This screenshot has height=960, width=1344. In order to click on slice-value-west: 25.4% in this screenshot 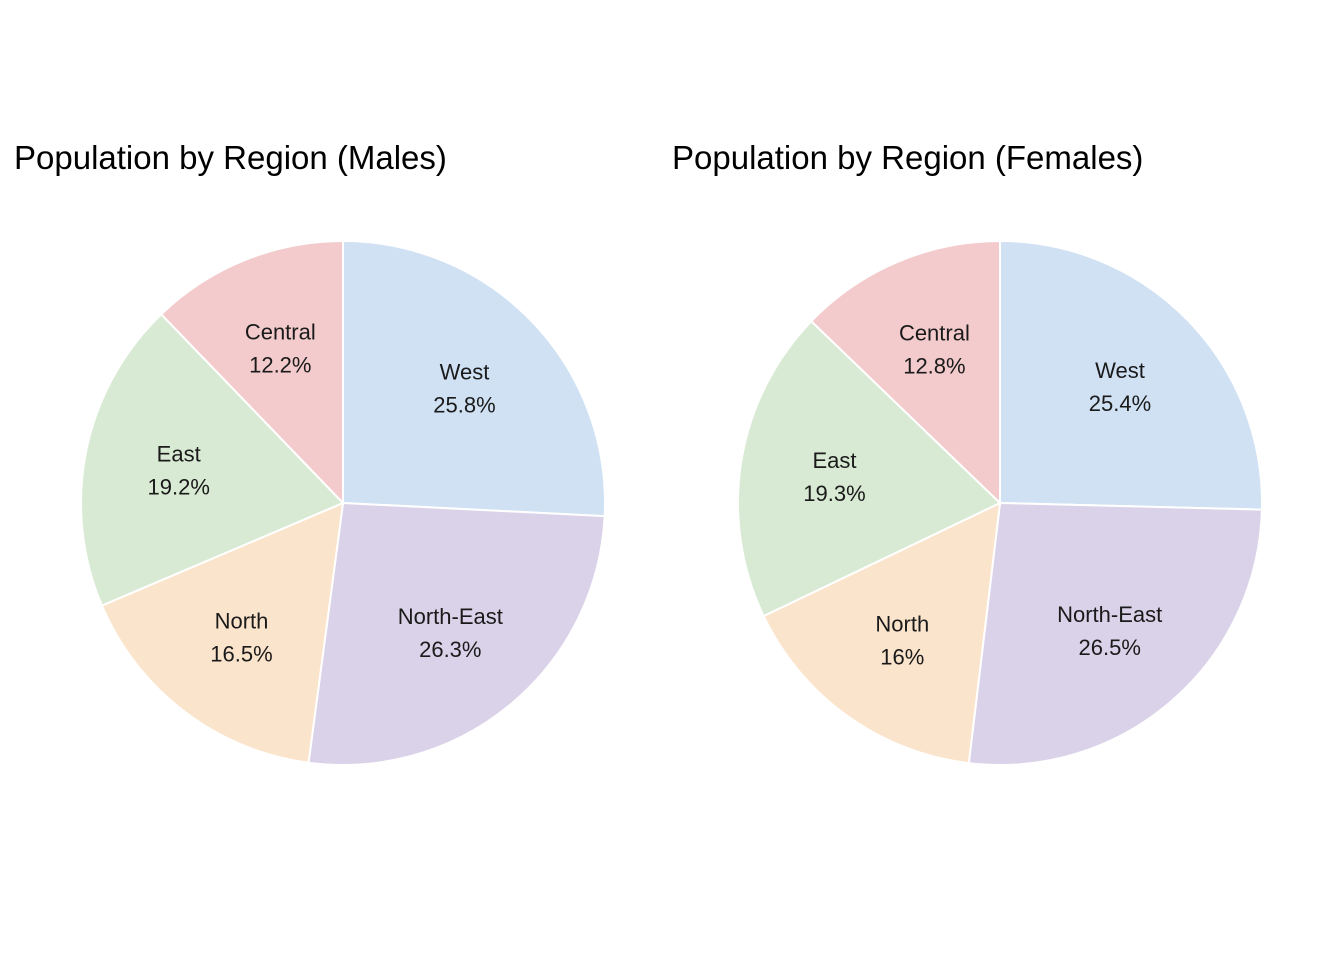, I will do `click(1120, 403)`.